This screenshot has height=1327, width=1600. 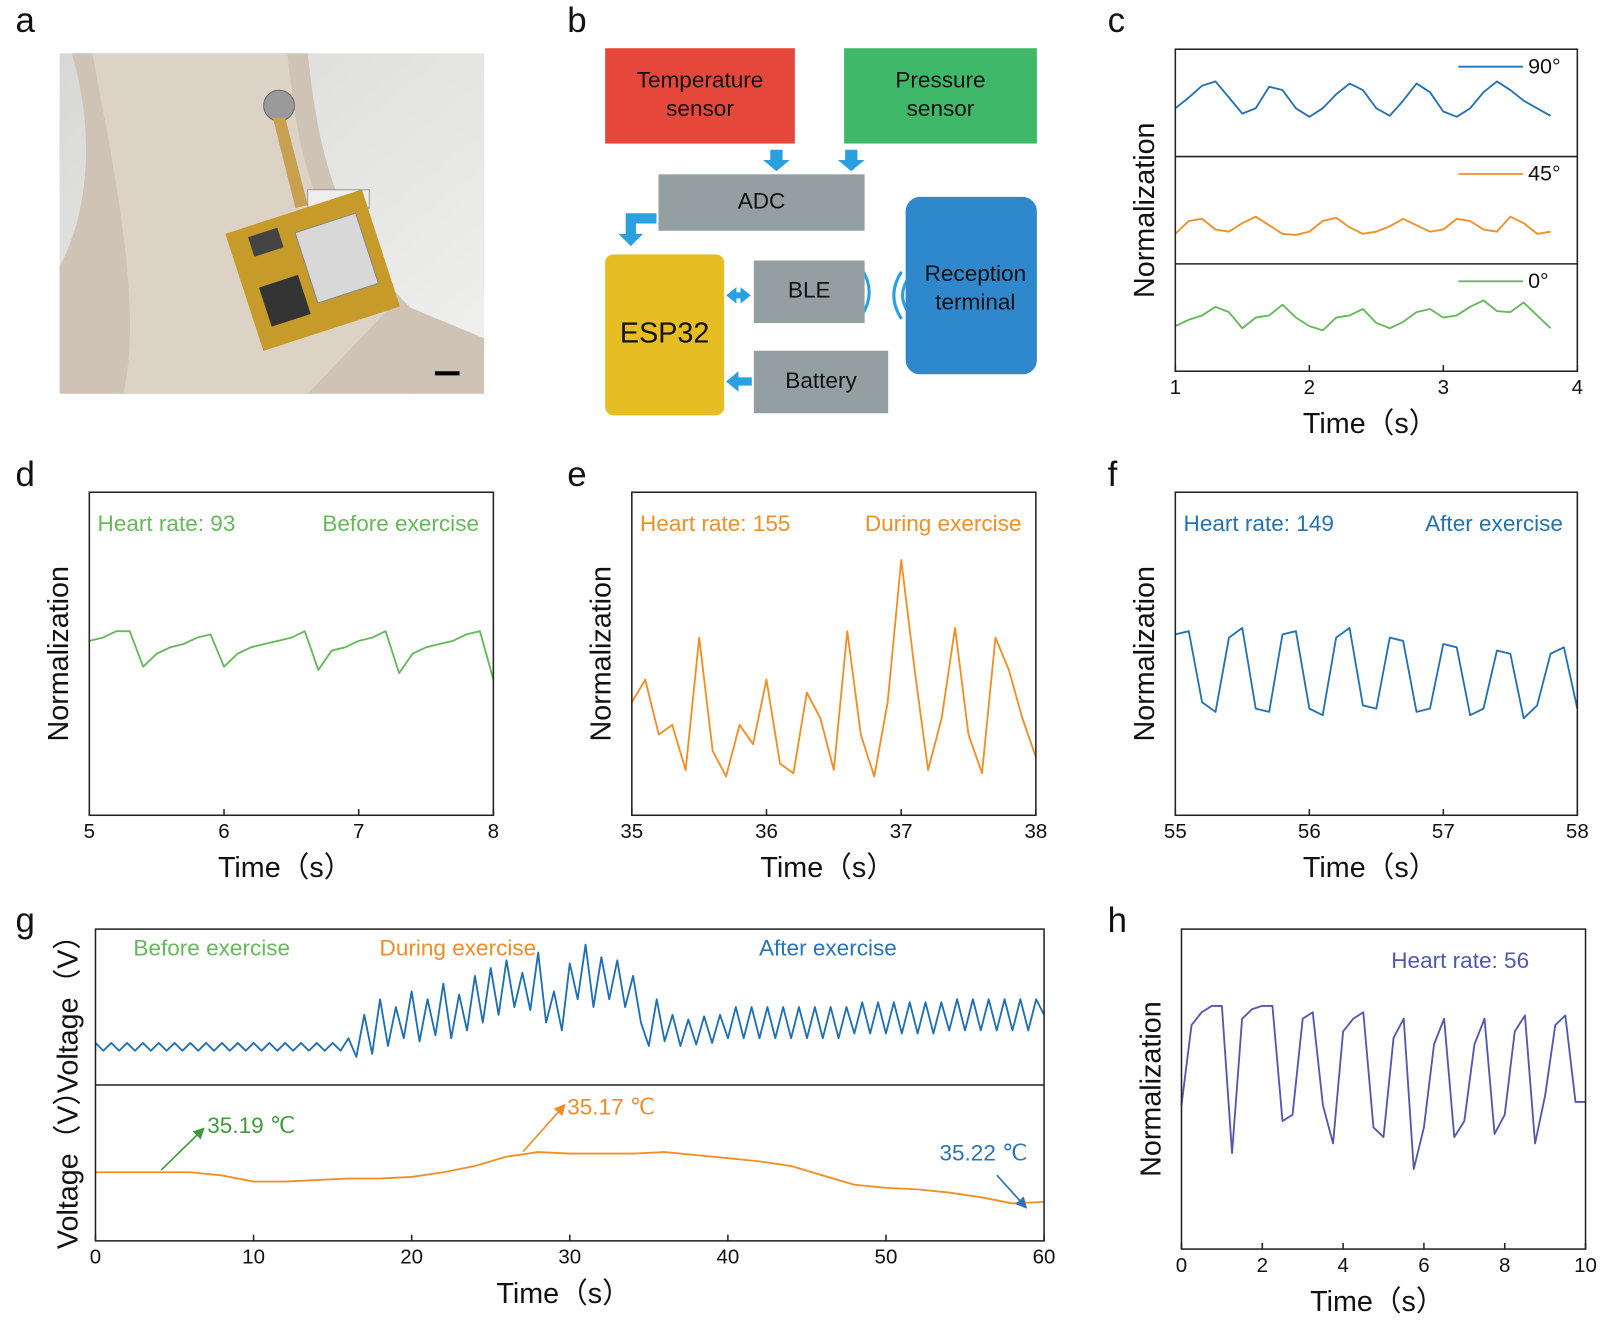 What do you see at coordinates (983, 1153) in the screenshot?
I see `annotation: 35.22 ℃` at bounding box center [983, 1153].